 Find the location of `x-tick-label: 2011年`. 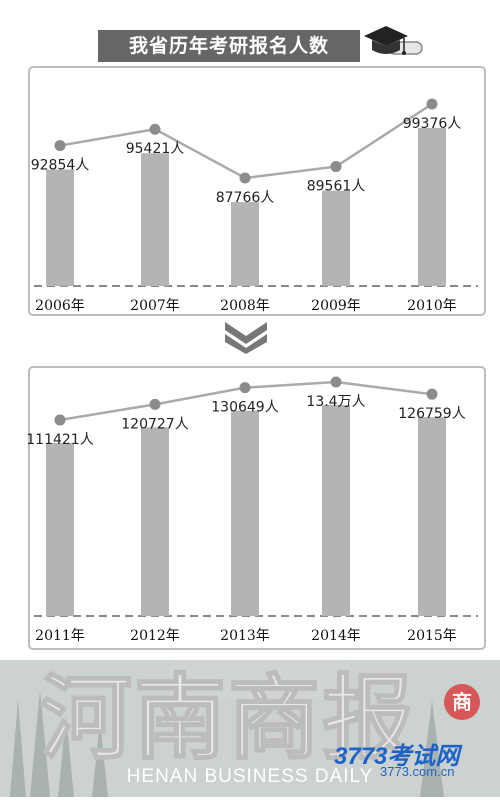

x-tick-label: 2011年 is located at coordinates (60, 636).